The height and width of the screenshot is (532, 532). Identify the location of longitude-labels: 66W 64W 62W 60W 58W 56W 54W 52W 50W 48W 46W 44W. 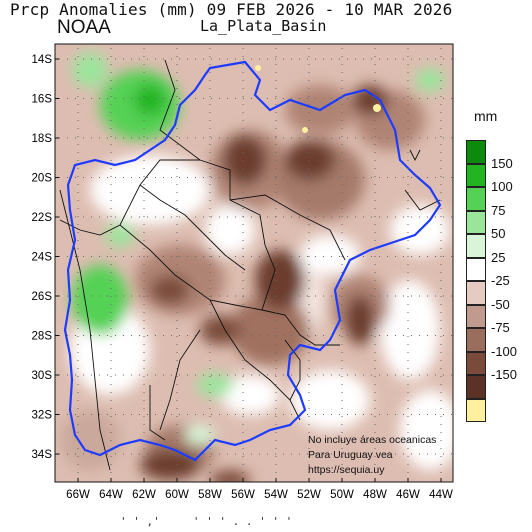
(259, 495).